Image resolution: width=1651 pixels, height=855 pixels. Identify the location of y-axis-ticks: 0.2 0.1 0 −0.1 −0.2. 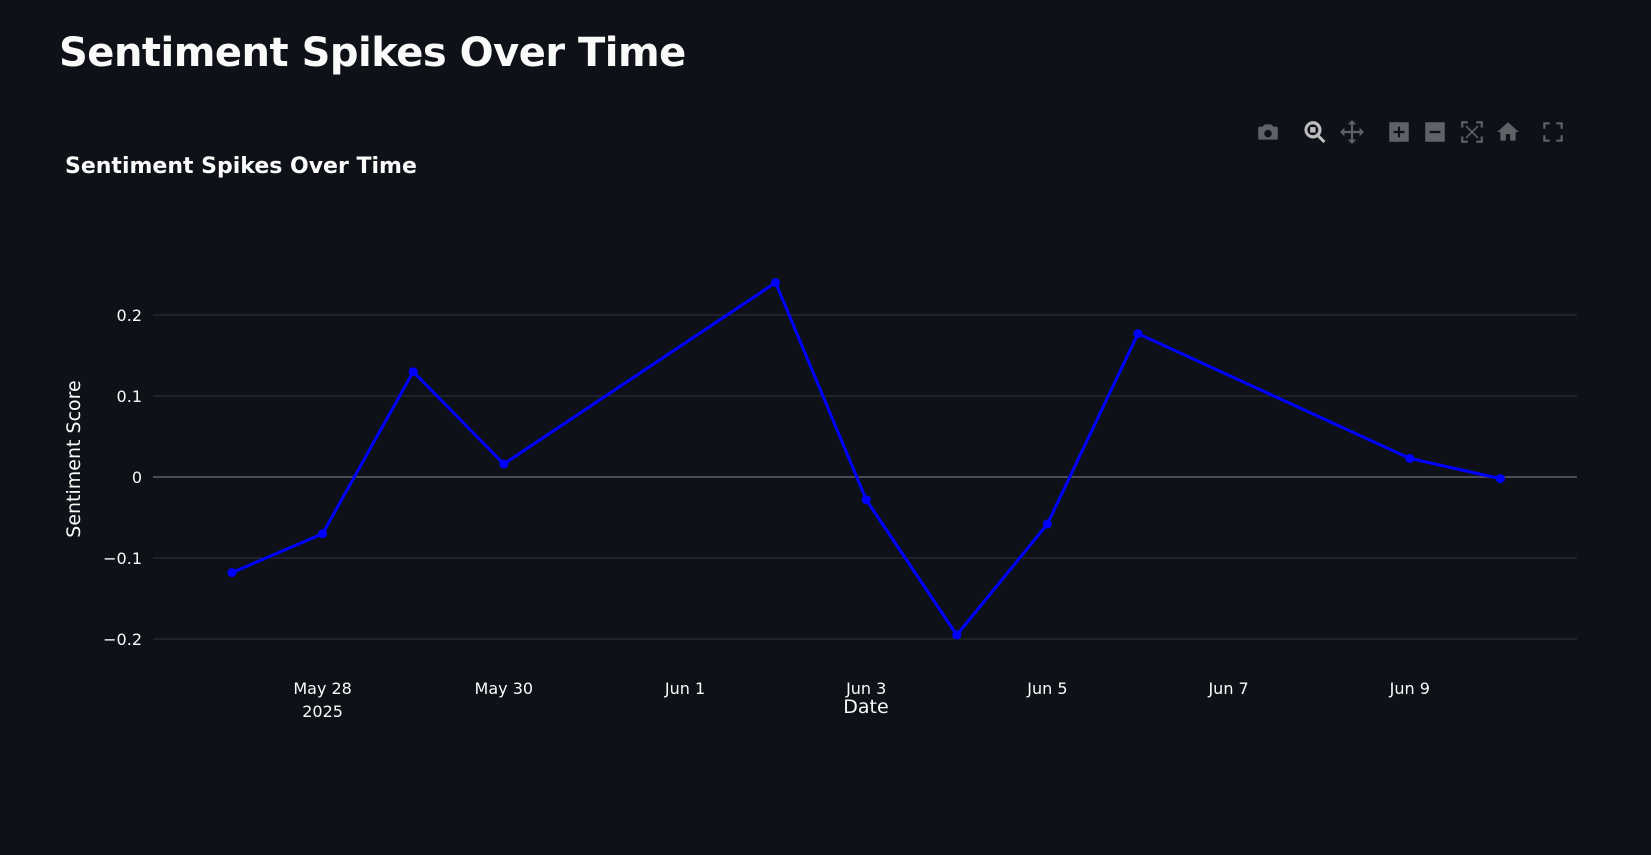
(122, 477).